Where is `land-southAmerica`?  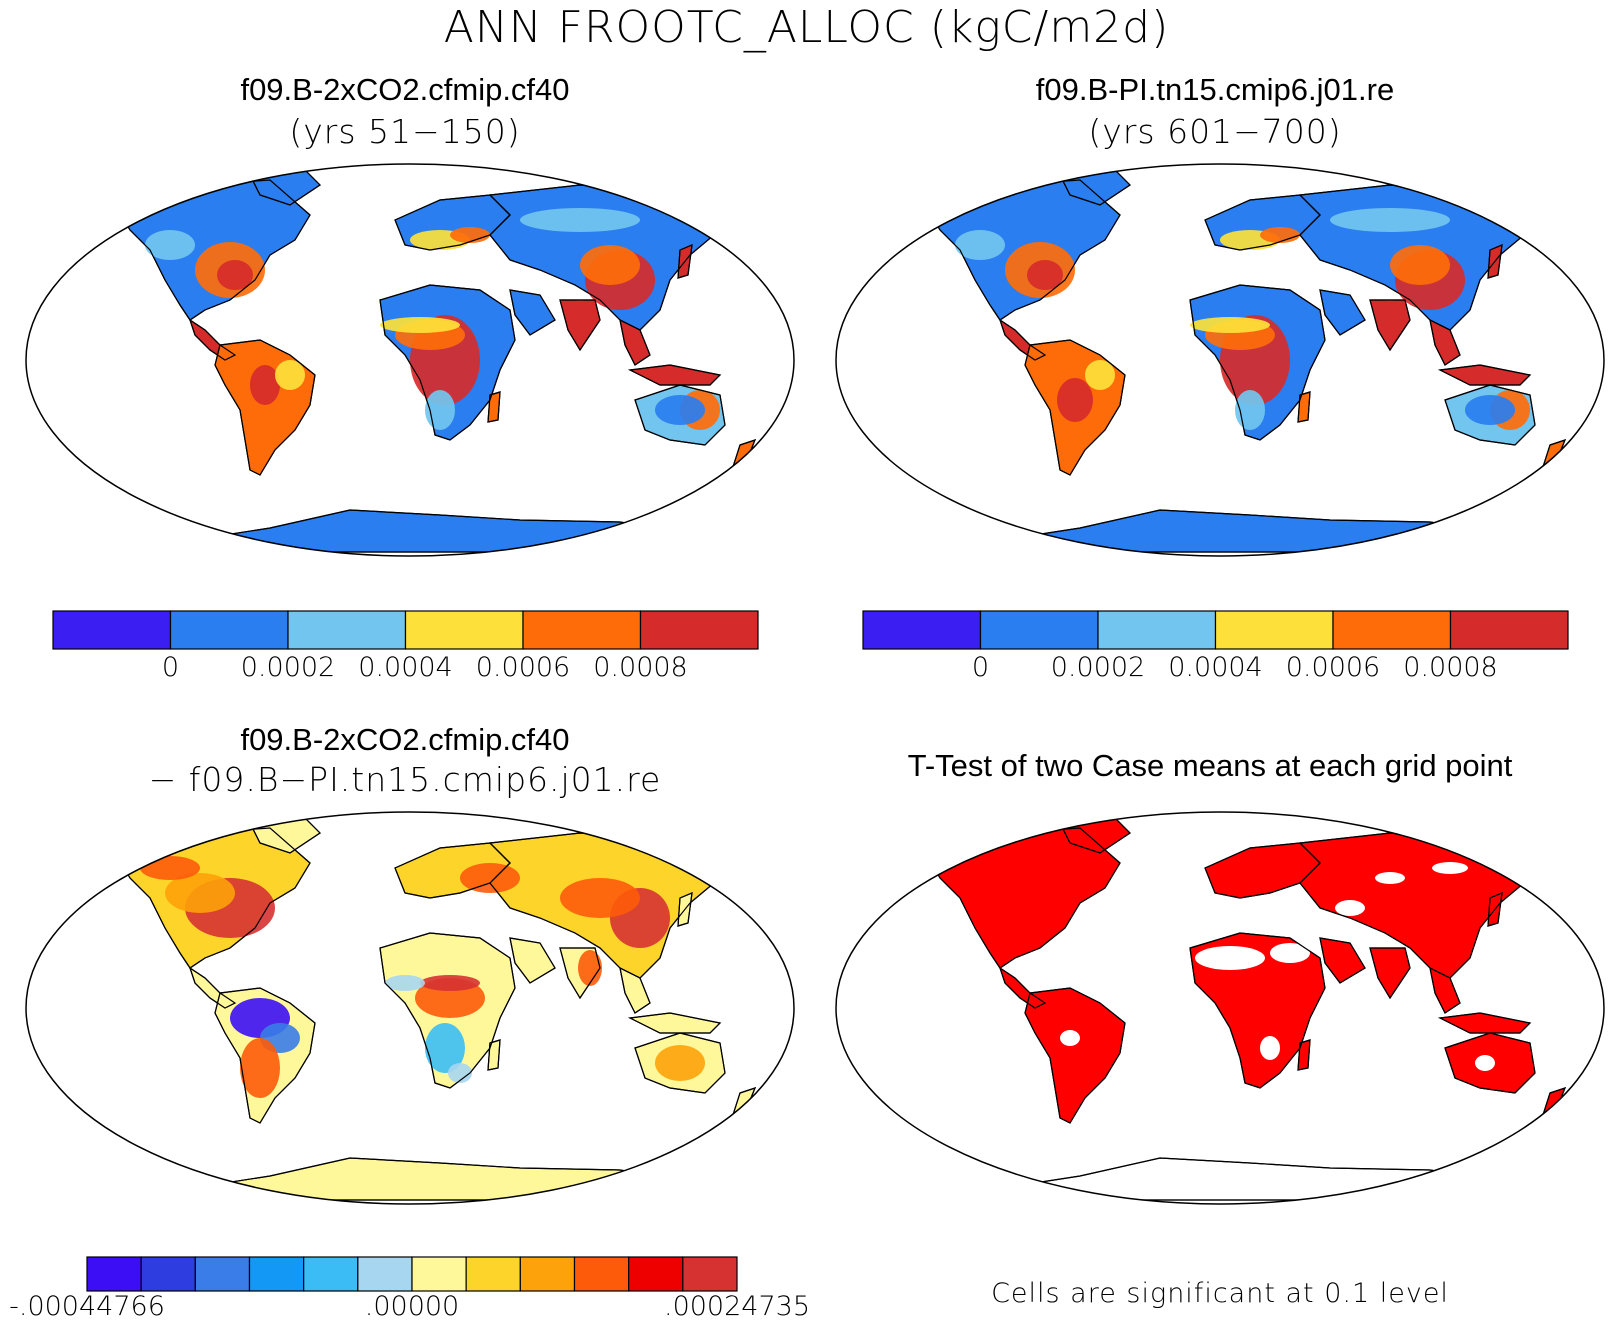
land-southAmerica is located at coordinates (1075, 1055).